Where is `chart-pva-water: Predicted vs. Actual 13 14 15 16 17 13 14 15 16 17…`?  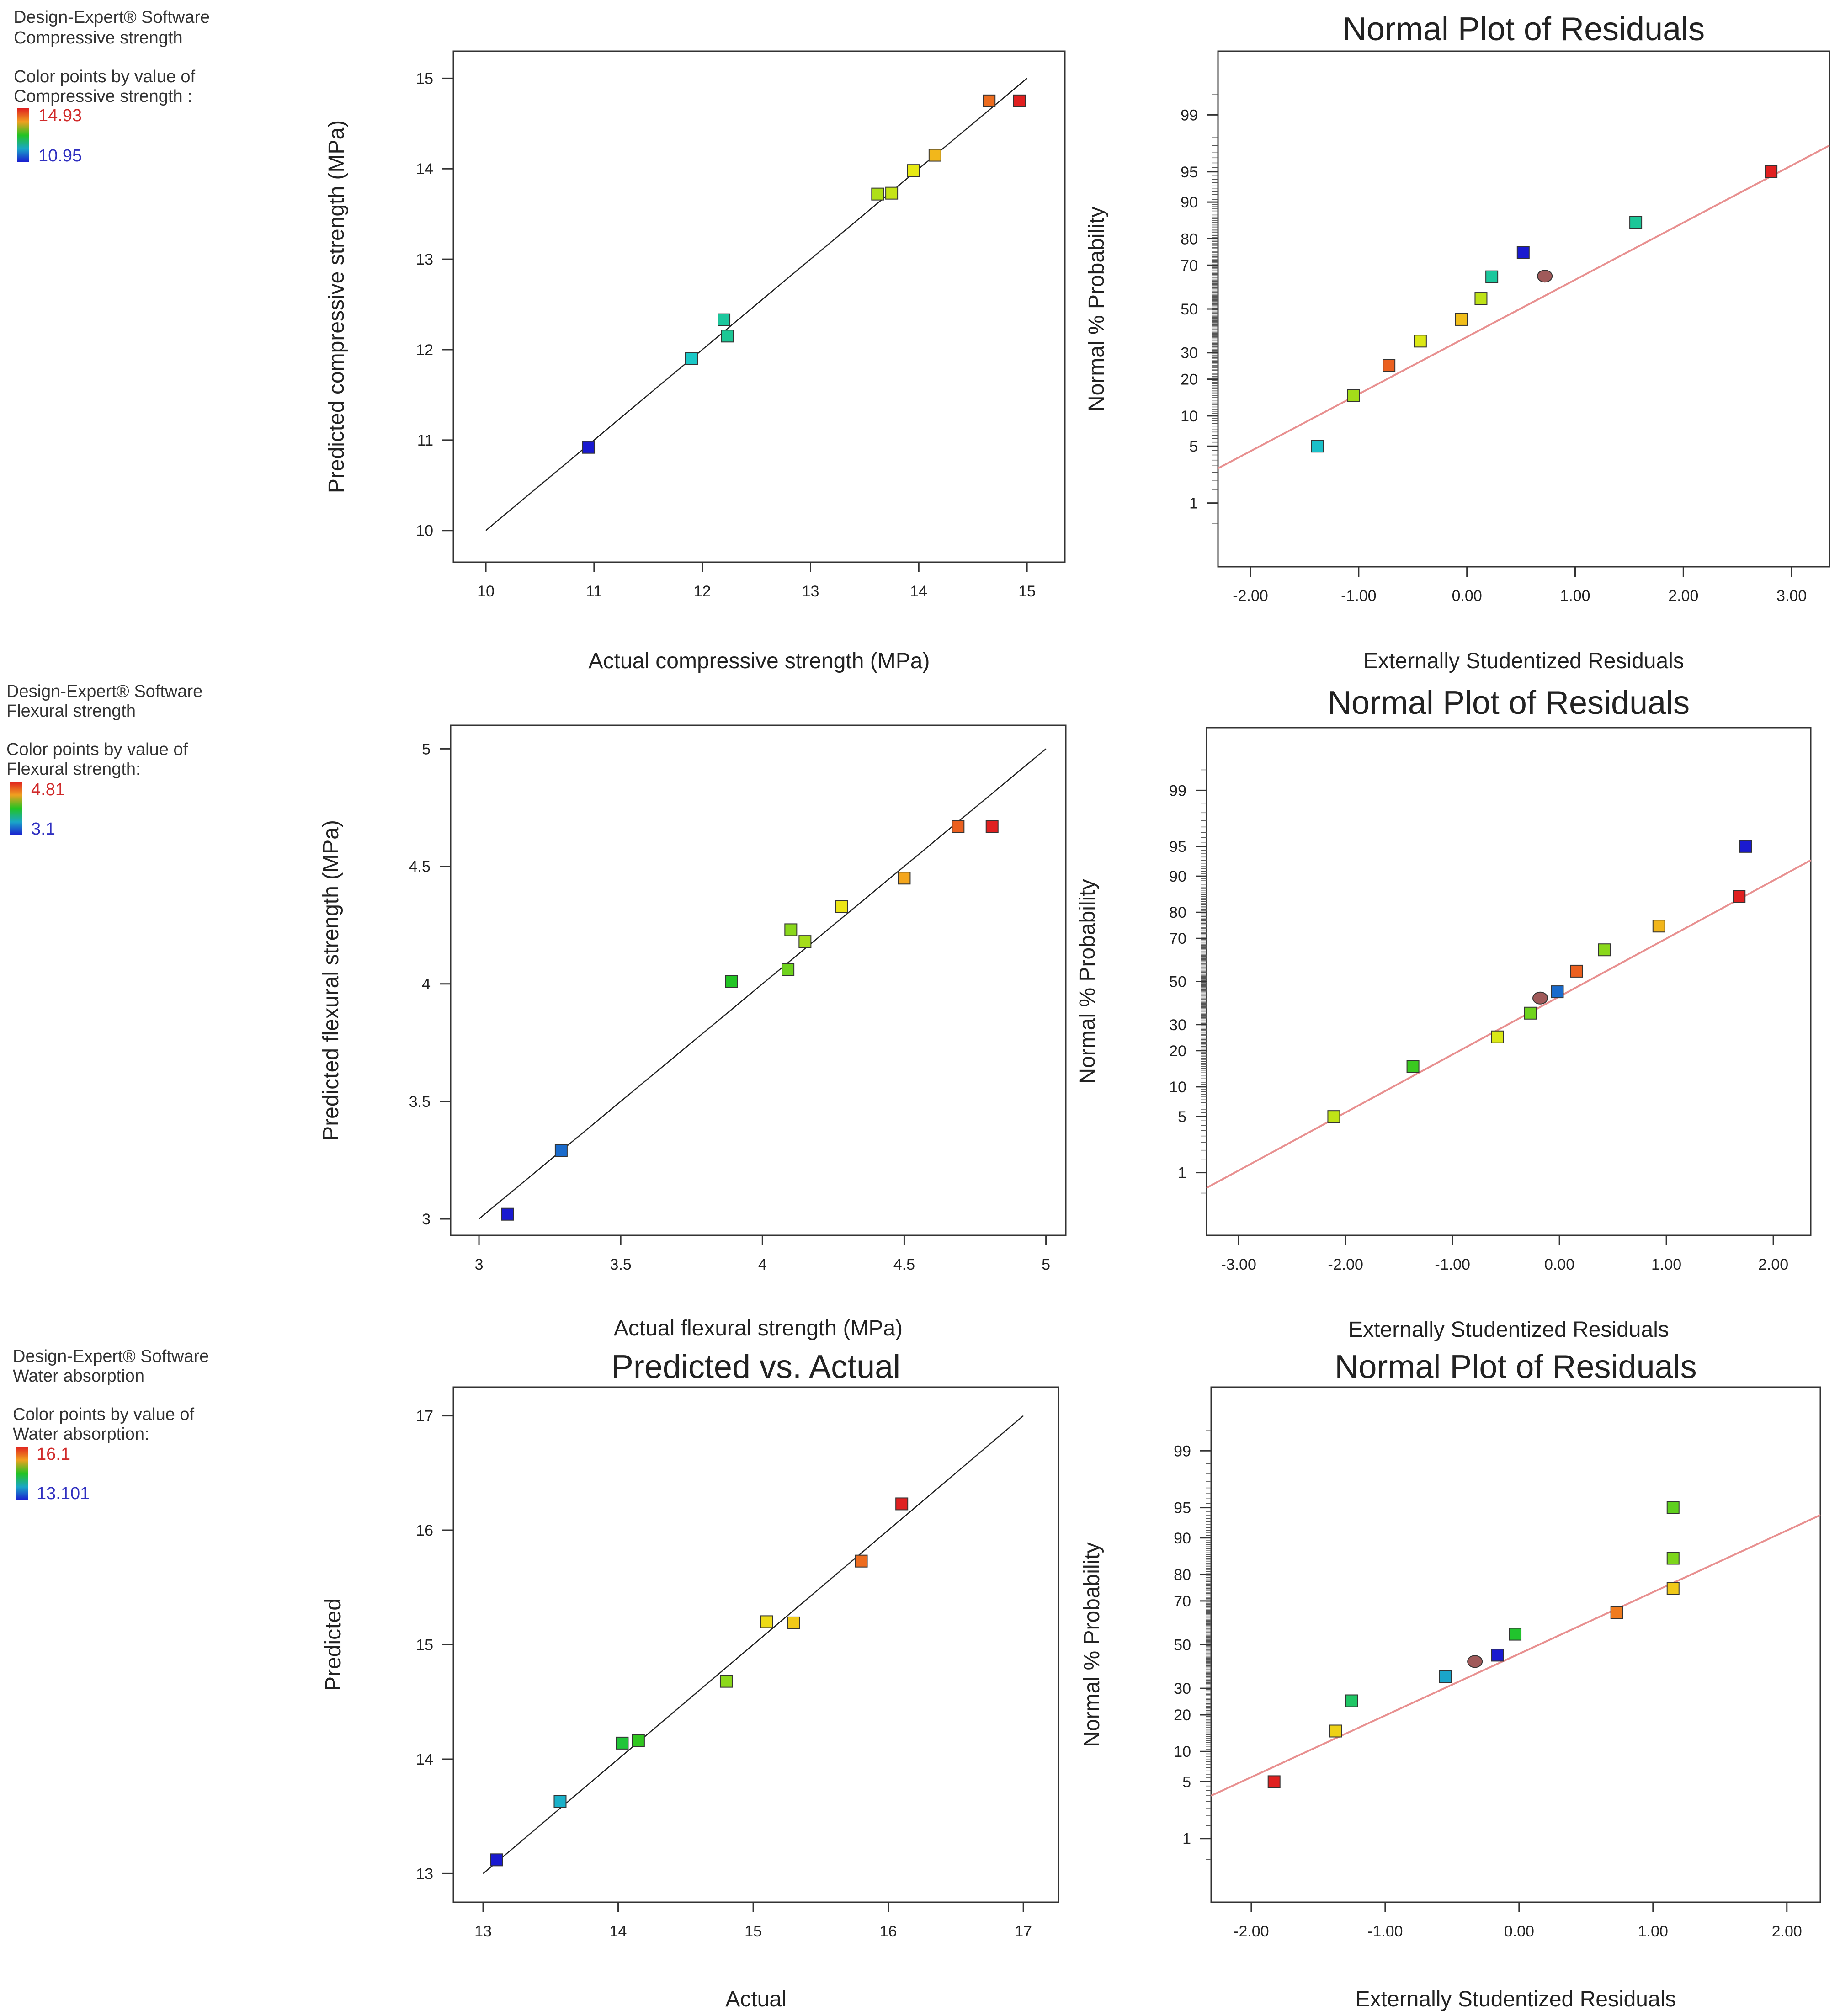
chart-pva-water: Predicted vs. Actual 13 14 15 16 17 13 14 15 16 17… is located at coordinates (690, 1680).